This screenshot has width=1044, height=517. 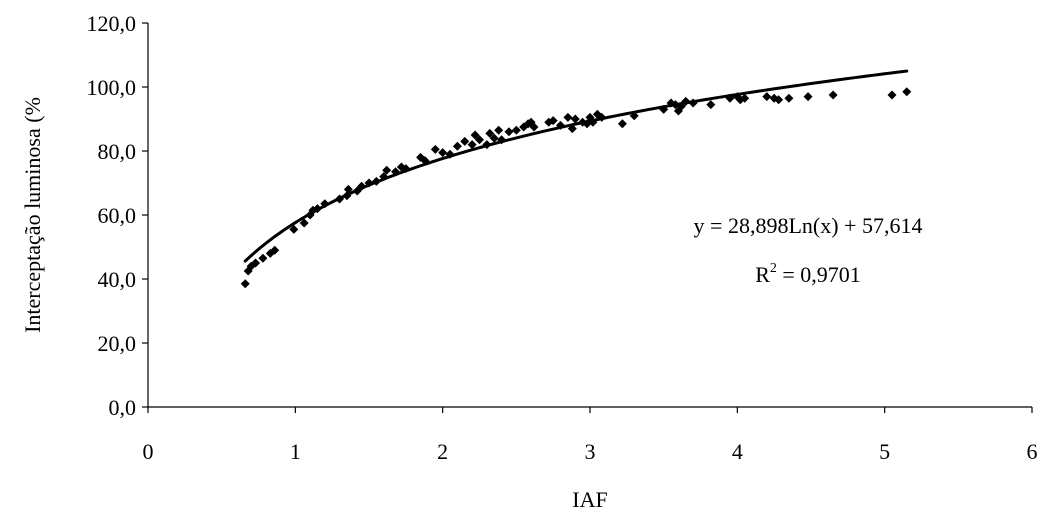 I want to click on x-tick-label: 6, so click(x=1032, y=451).